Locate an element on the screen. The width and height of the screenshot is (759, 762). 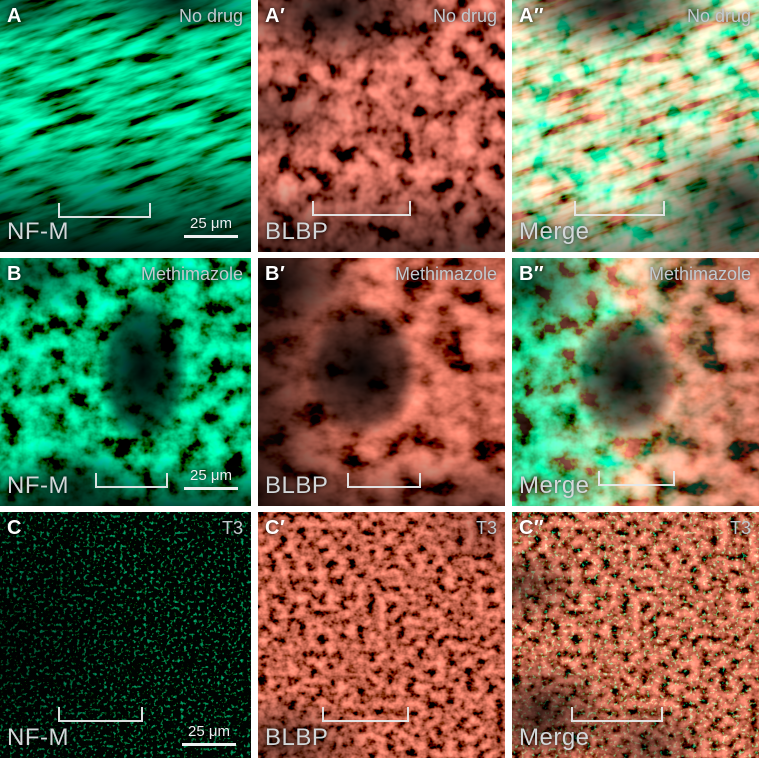
micrograph-green-nfm is located at coordinates (125, 635).